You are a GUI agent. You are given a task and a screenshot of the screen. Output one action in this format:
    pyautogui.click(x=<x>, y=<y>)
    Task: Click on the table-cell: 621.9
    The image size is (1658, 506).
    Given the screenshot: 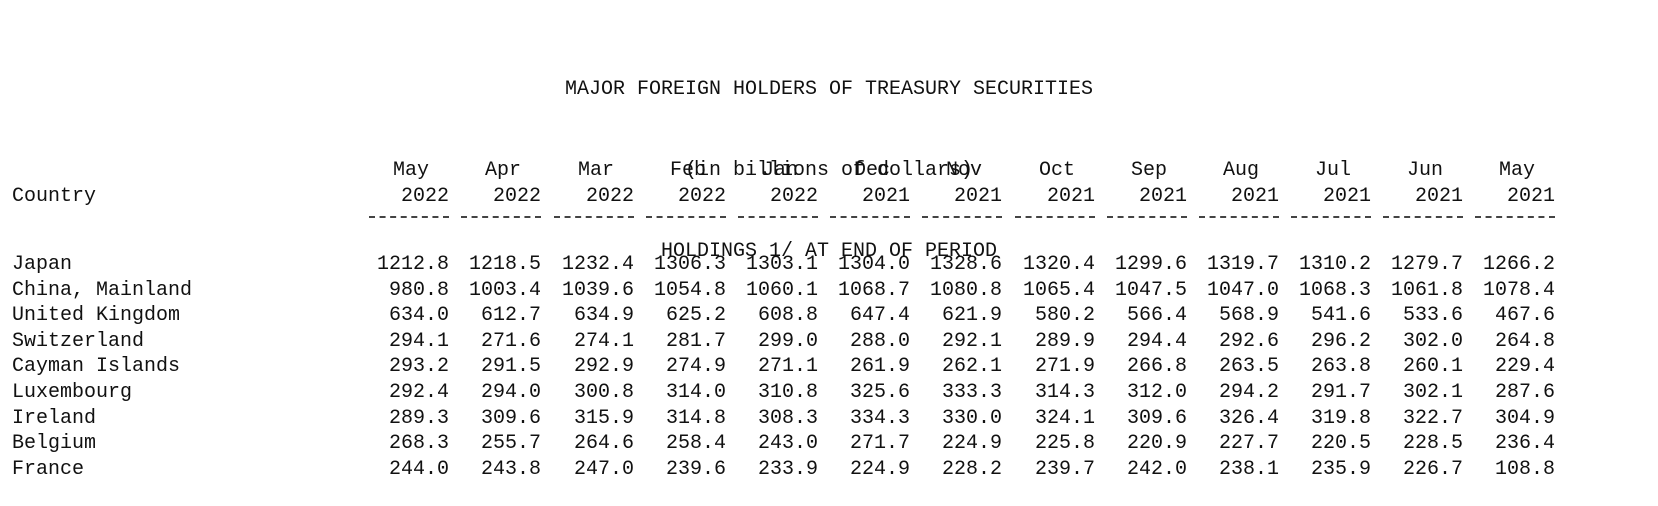 What is the action you would take?
    pyautogui.click(x=971, y=316)
    